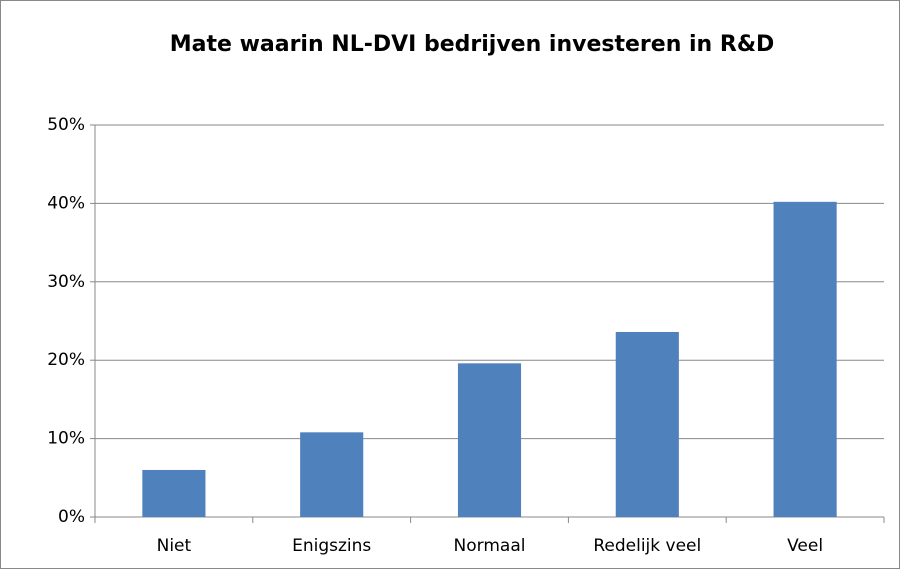 This screenshot has height=569, width=900. What do you see at coordinates (490, 546) in the screenshot?
I see `x-tick-label: Normaal` at bounding box center [490, 546].